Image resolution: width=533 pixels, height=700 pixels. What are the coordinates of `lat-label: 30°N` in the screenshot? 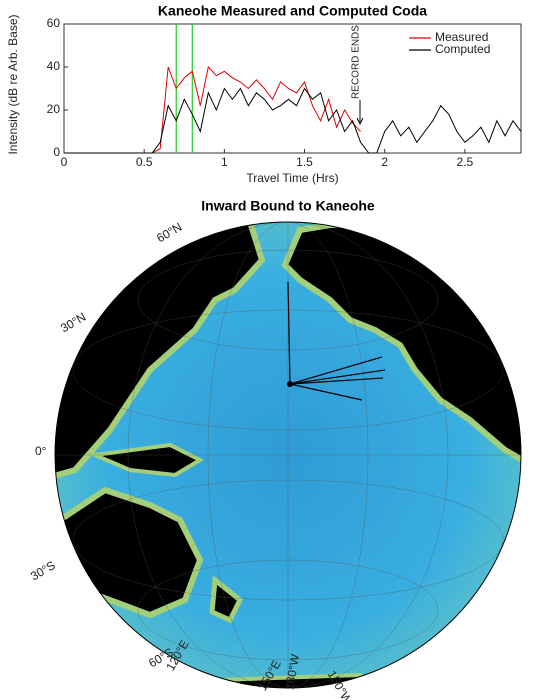 It's located at (73, 323).